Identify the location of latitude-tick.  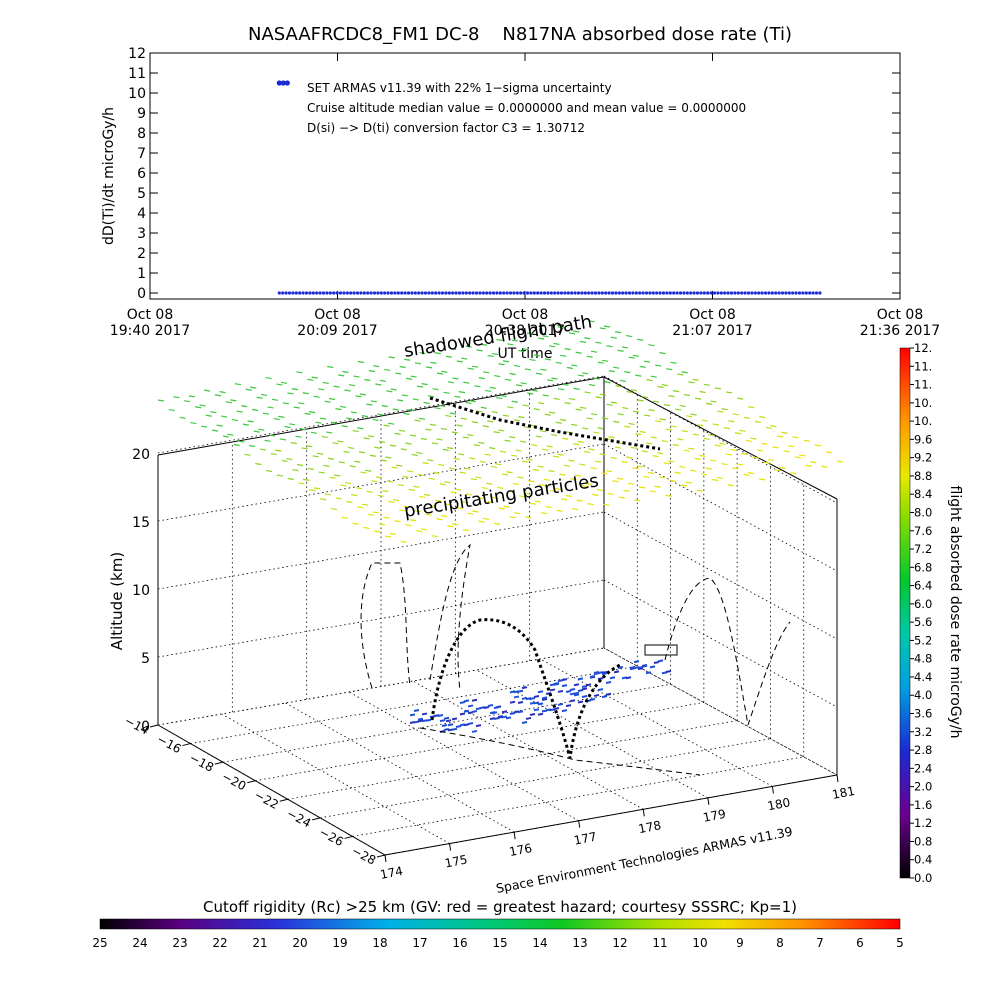
(186, 745).